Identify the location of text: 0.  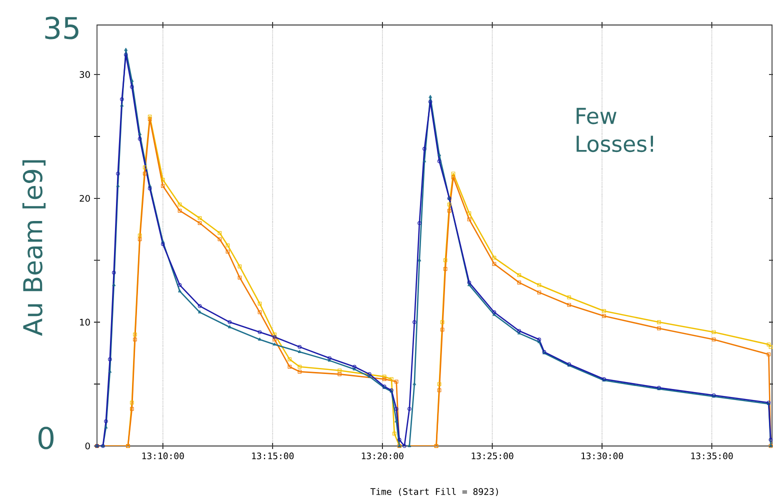
(46, 438).